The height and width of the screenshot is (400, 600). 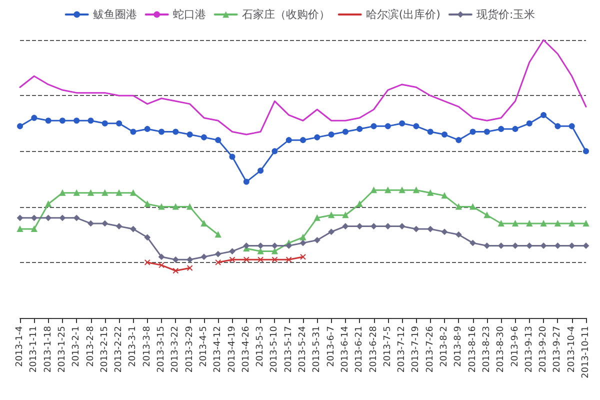 I want to click on x-tick-label: 2013-8-30, so click(x=501, y=349).